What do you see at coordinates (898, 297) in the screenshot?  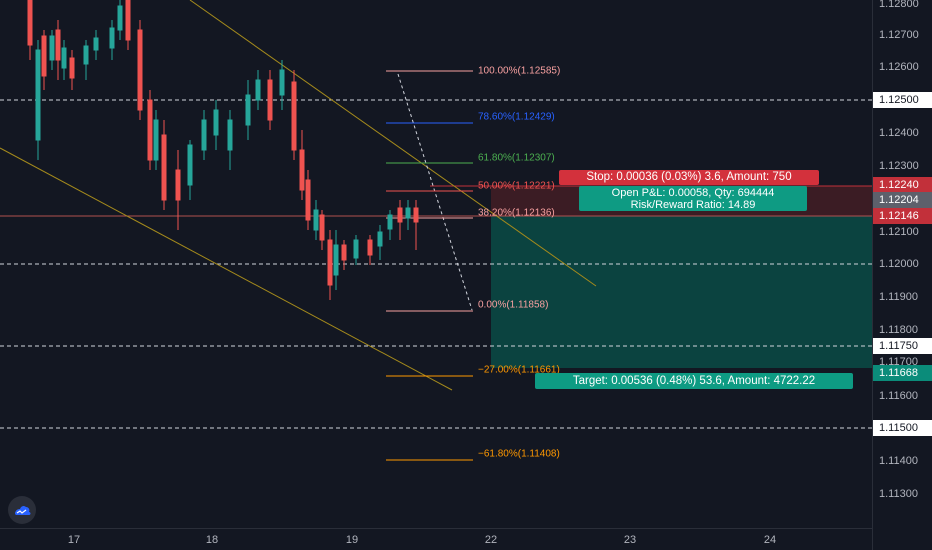 I see `price-tick: 1.11900` at bounding box center [898, 297].